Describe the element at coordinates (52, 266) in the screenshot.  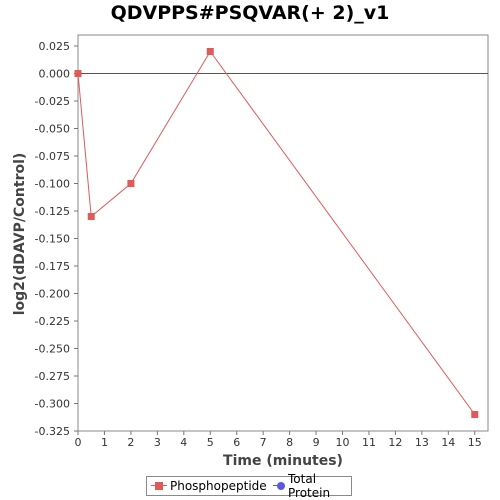
I see `y-tick-label: -0.175` at that location.